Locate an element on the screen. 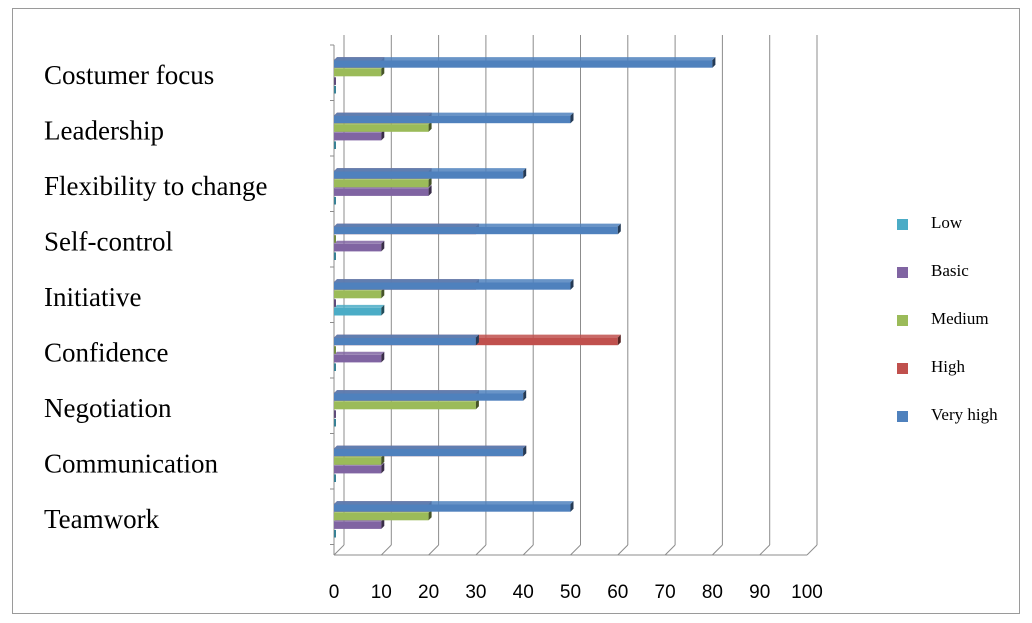 The height and width of the screenshot is (623, 1032). bar-basic is located at coordinates (359, 246).